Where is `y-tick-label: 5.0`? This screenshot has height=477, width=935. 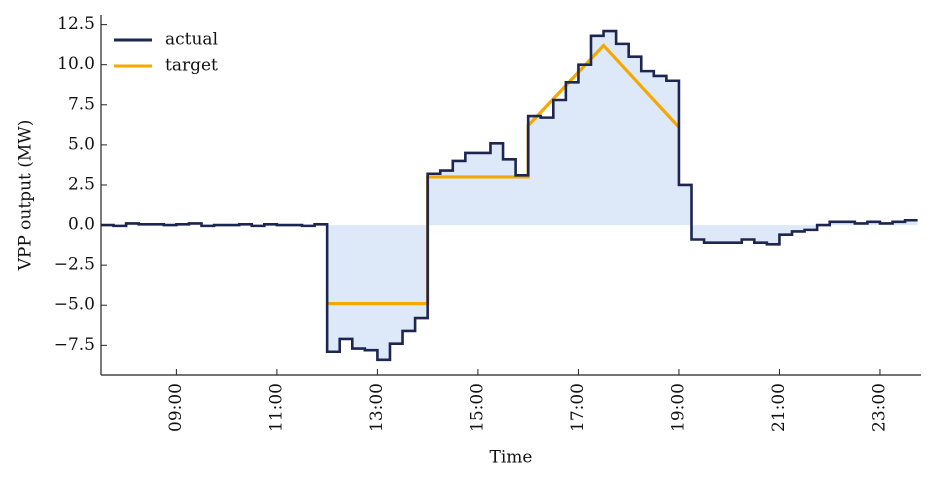 y-tick-label: 5.0 is located at coordinates (81, 144).